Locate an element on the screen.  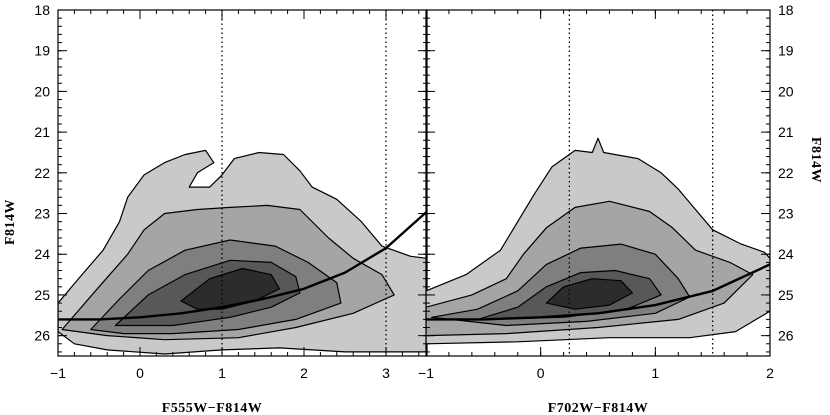
left-ytick-label: 26 is located at coordinates (42, 336).